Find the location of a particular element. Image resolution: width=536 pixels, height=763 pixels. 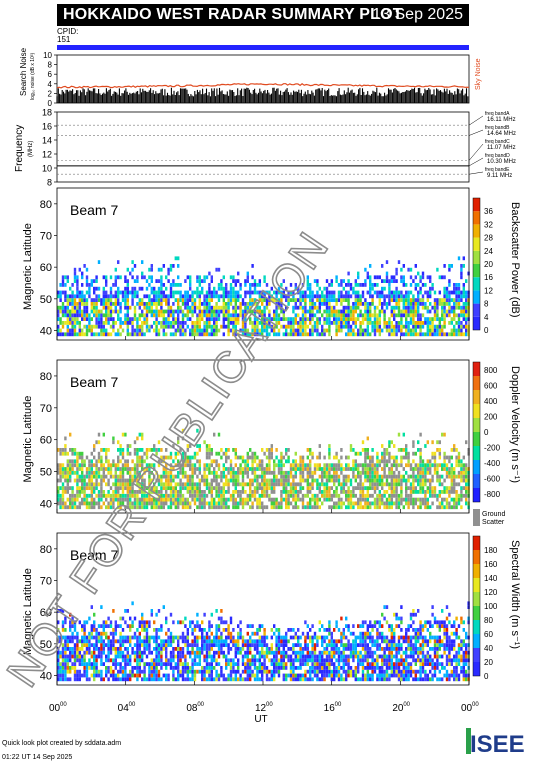

magnetic-latitude-label: Magnetic Latitude is located at coordinates (28, 266).